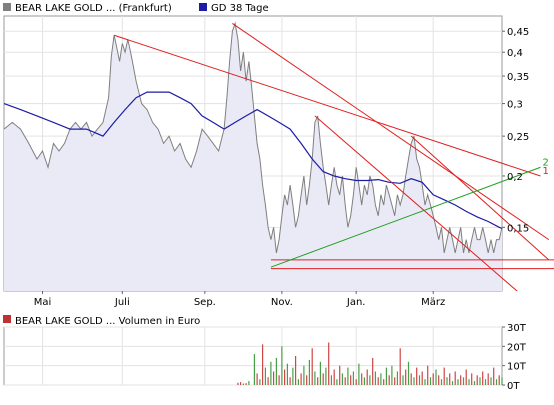 The width and height of the screenshot is (554, 405). I want to click on x-tick-label: Jan., so click(356, 302).